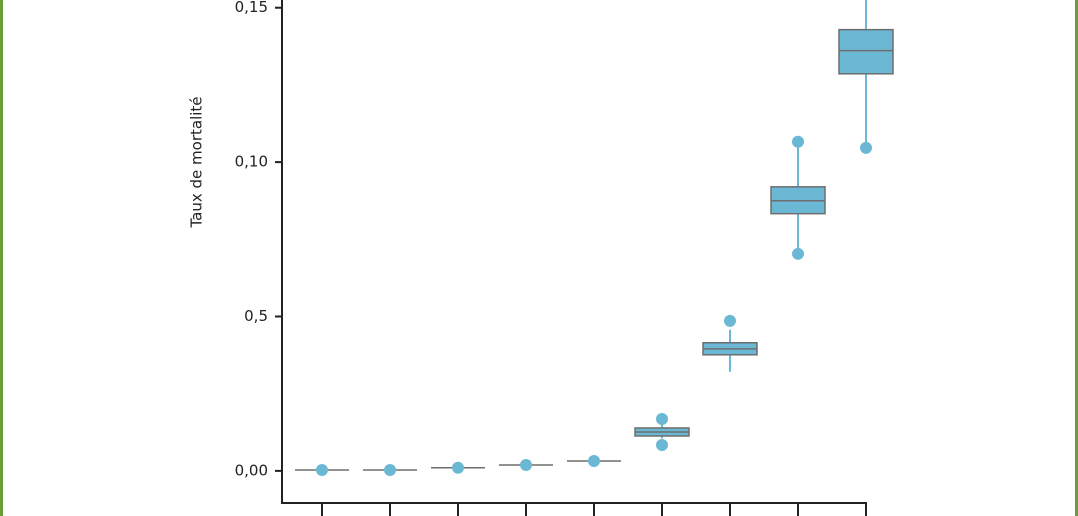  I want to click on y-tick-label: 0,00, so click(251, 470).